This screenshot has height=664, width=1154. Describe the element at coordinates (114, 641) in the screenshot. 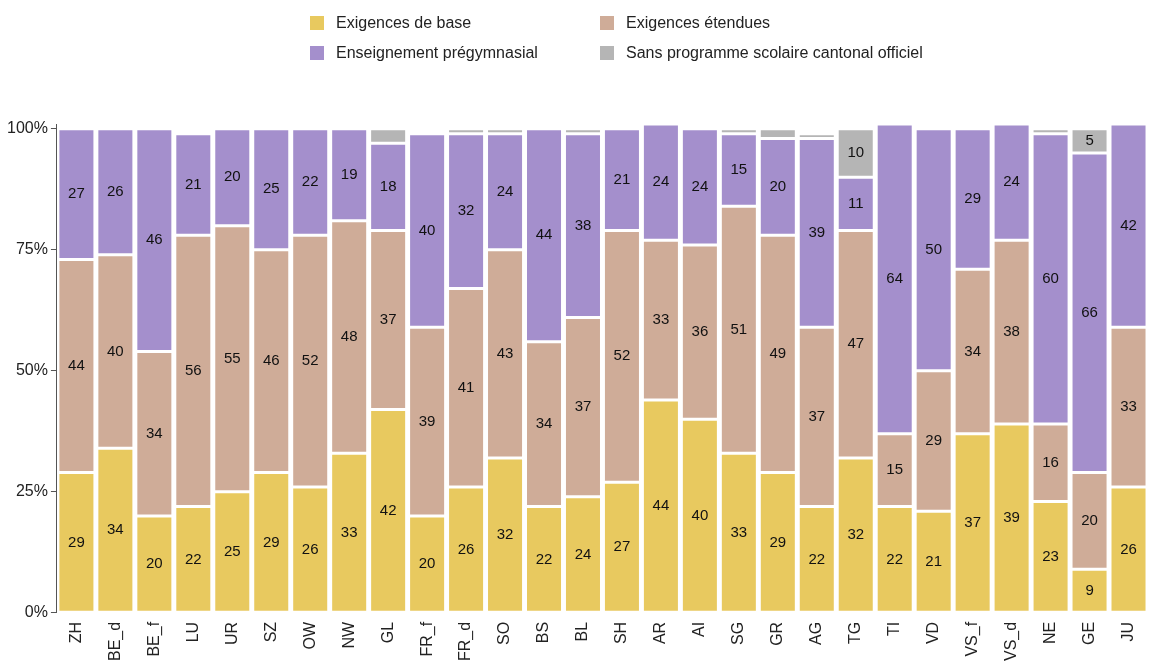

I see `x-tick-label: BE_d` at that location.